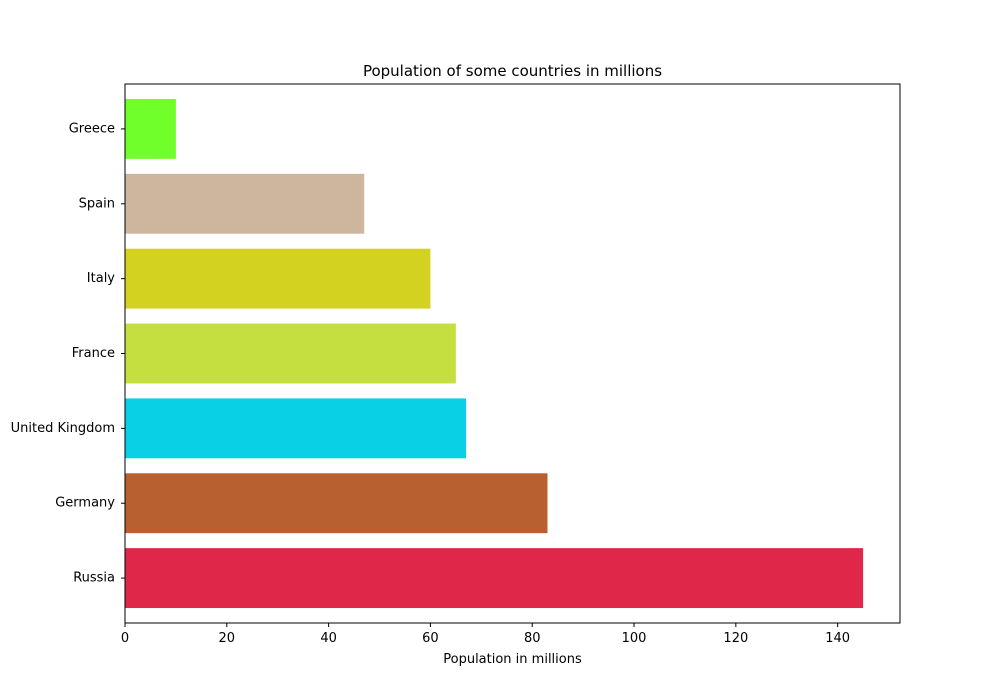 The image size is (1000, 700). What do you see at coordinates (512, 659) in the screenshot?
I see `x-axis-label: Population in millions` at bounding box center [512, 659].